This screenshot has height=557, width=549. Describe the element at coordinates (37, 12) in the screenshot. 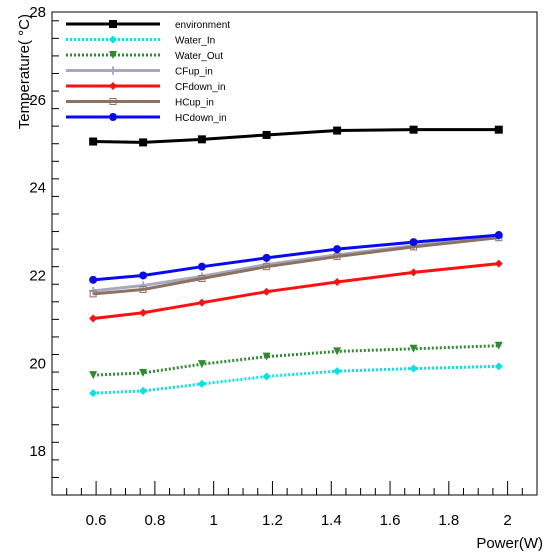

I see `y-tick-label: 28` at that location.